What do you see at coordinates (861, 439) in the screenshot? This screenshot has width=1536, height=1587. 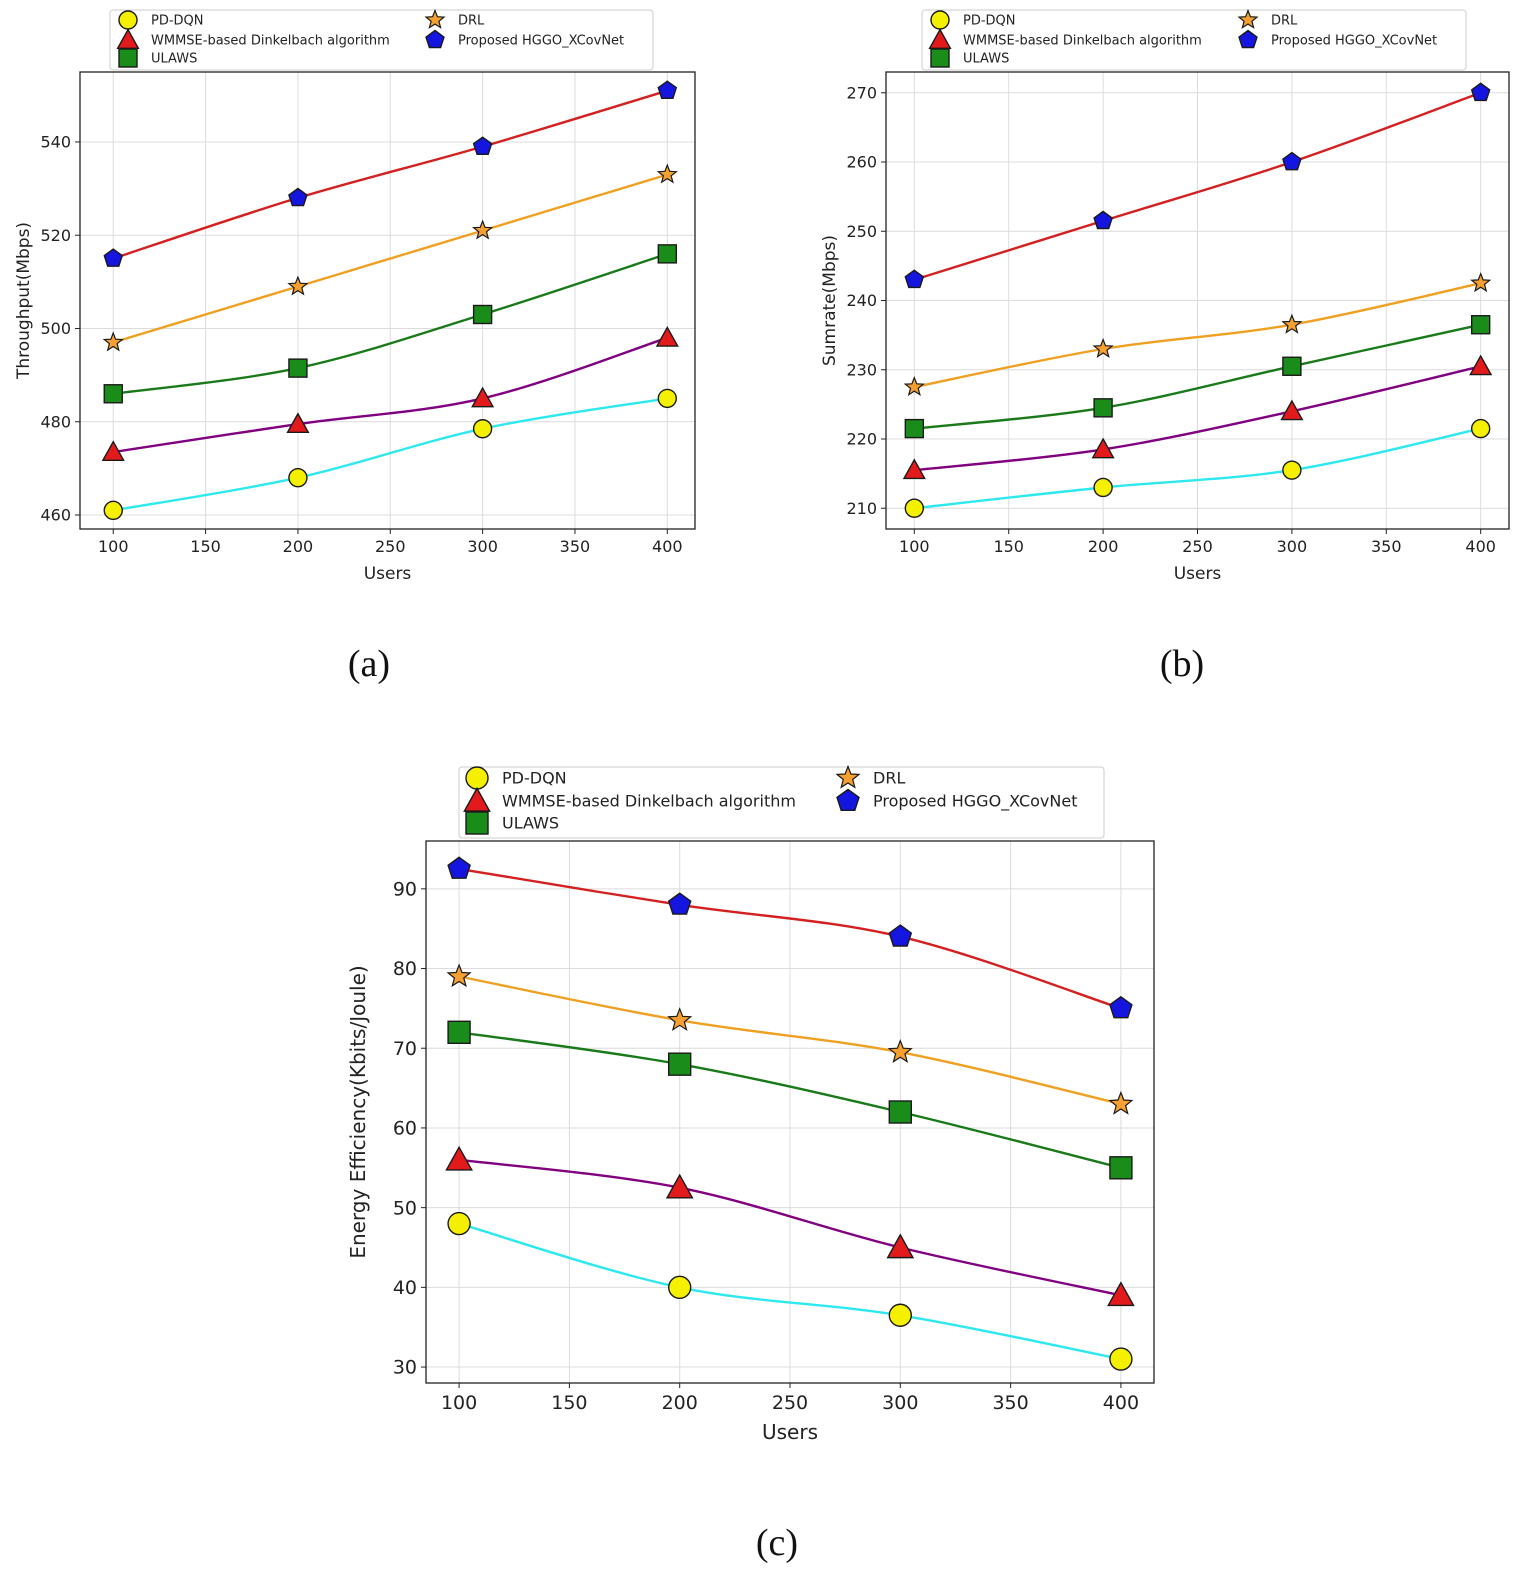 I see `y-tick-label: 220` at bounding box center [861, 439].